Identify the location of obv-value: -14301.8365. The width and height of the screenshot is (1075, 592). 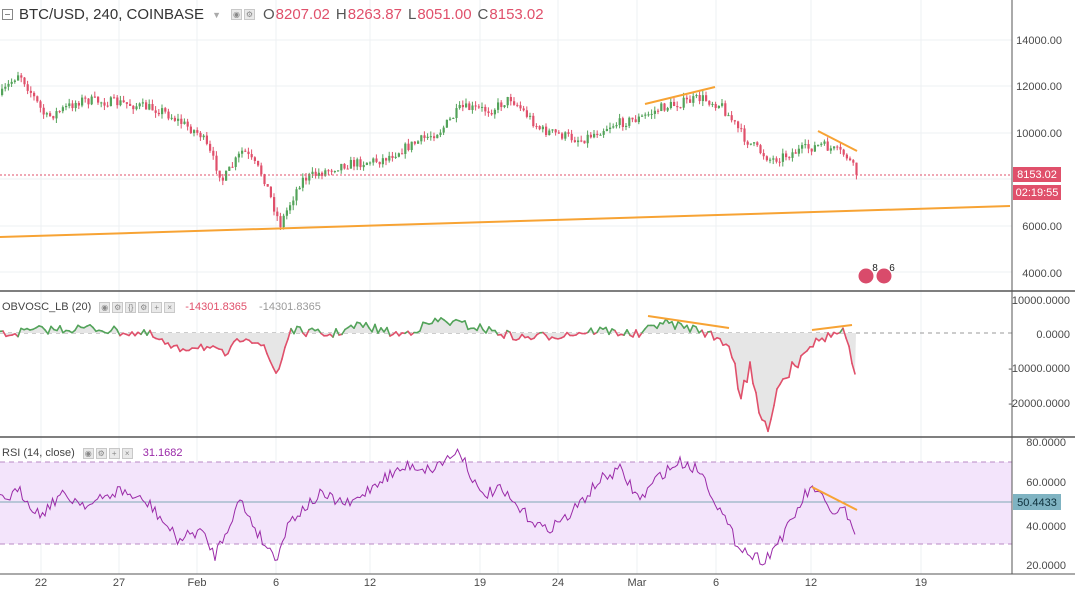
(216, 307).